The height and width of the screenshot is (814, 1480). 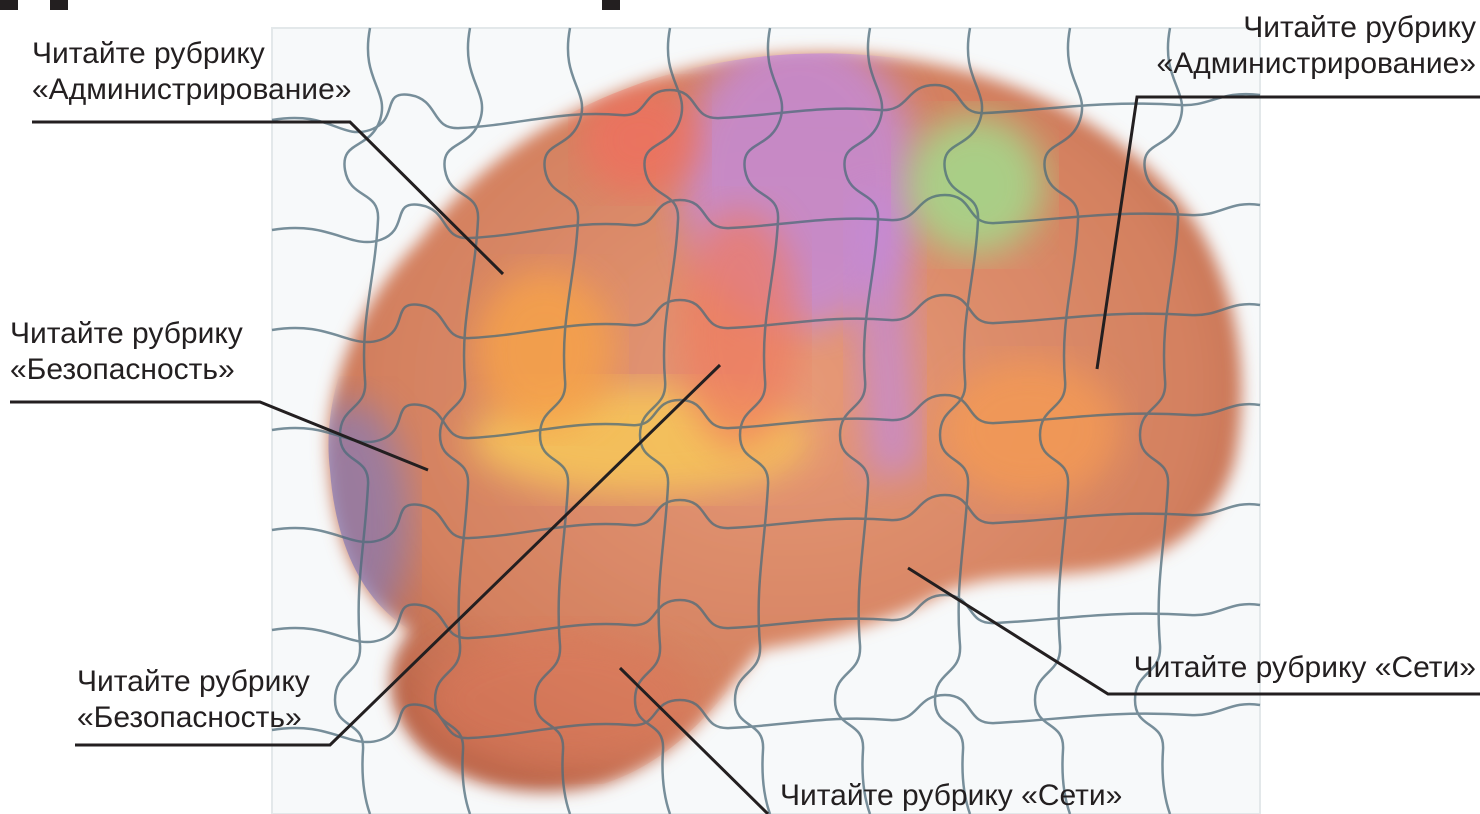 What do you see at coordinates (122, 369) in the screenshot?
I see `callout-security-left-line2: «Безопасность»` at bounding box center [122, 369].